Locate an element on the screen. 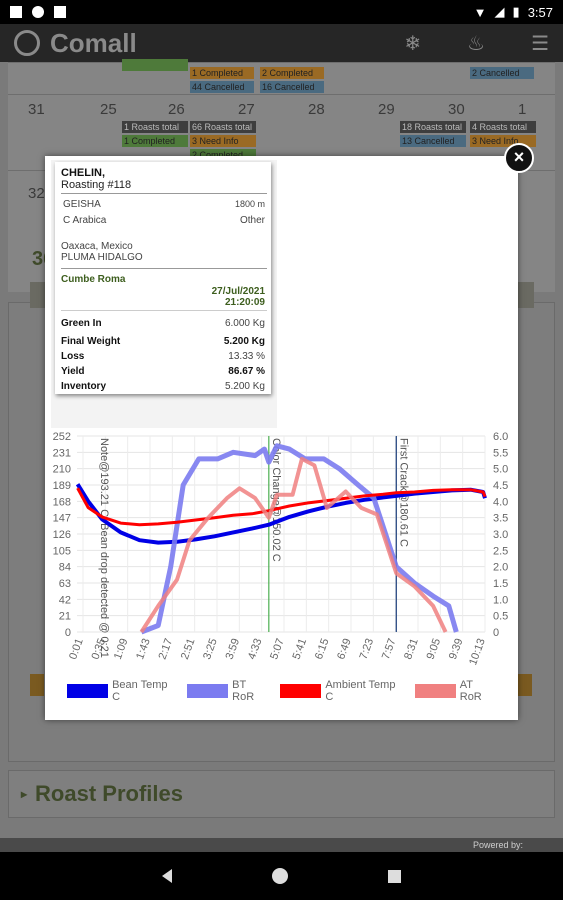  day-number: 32 is located at coordinates (36, 193).